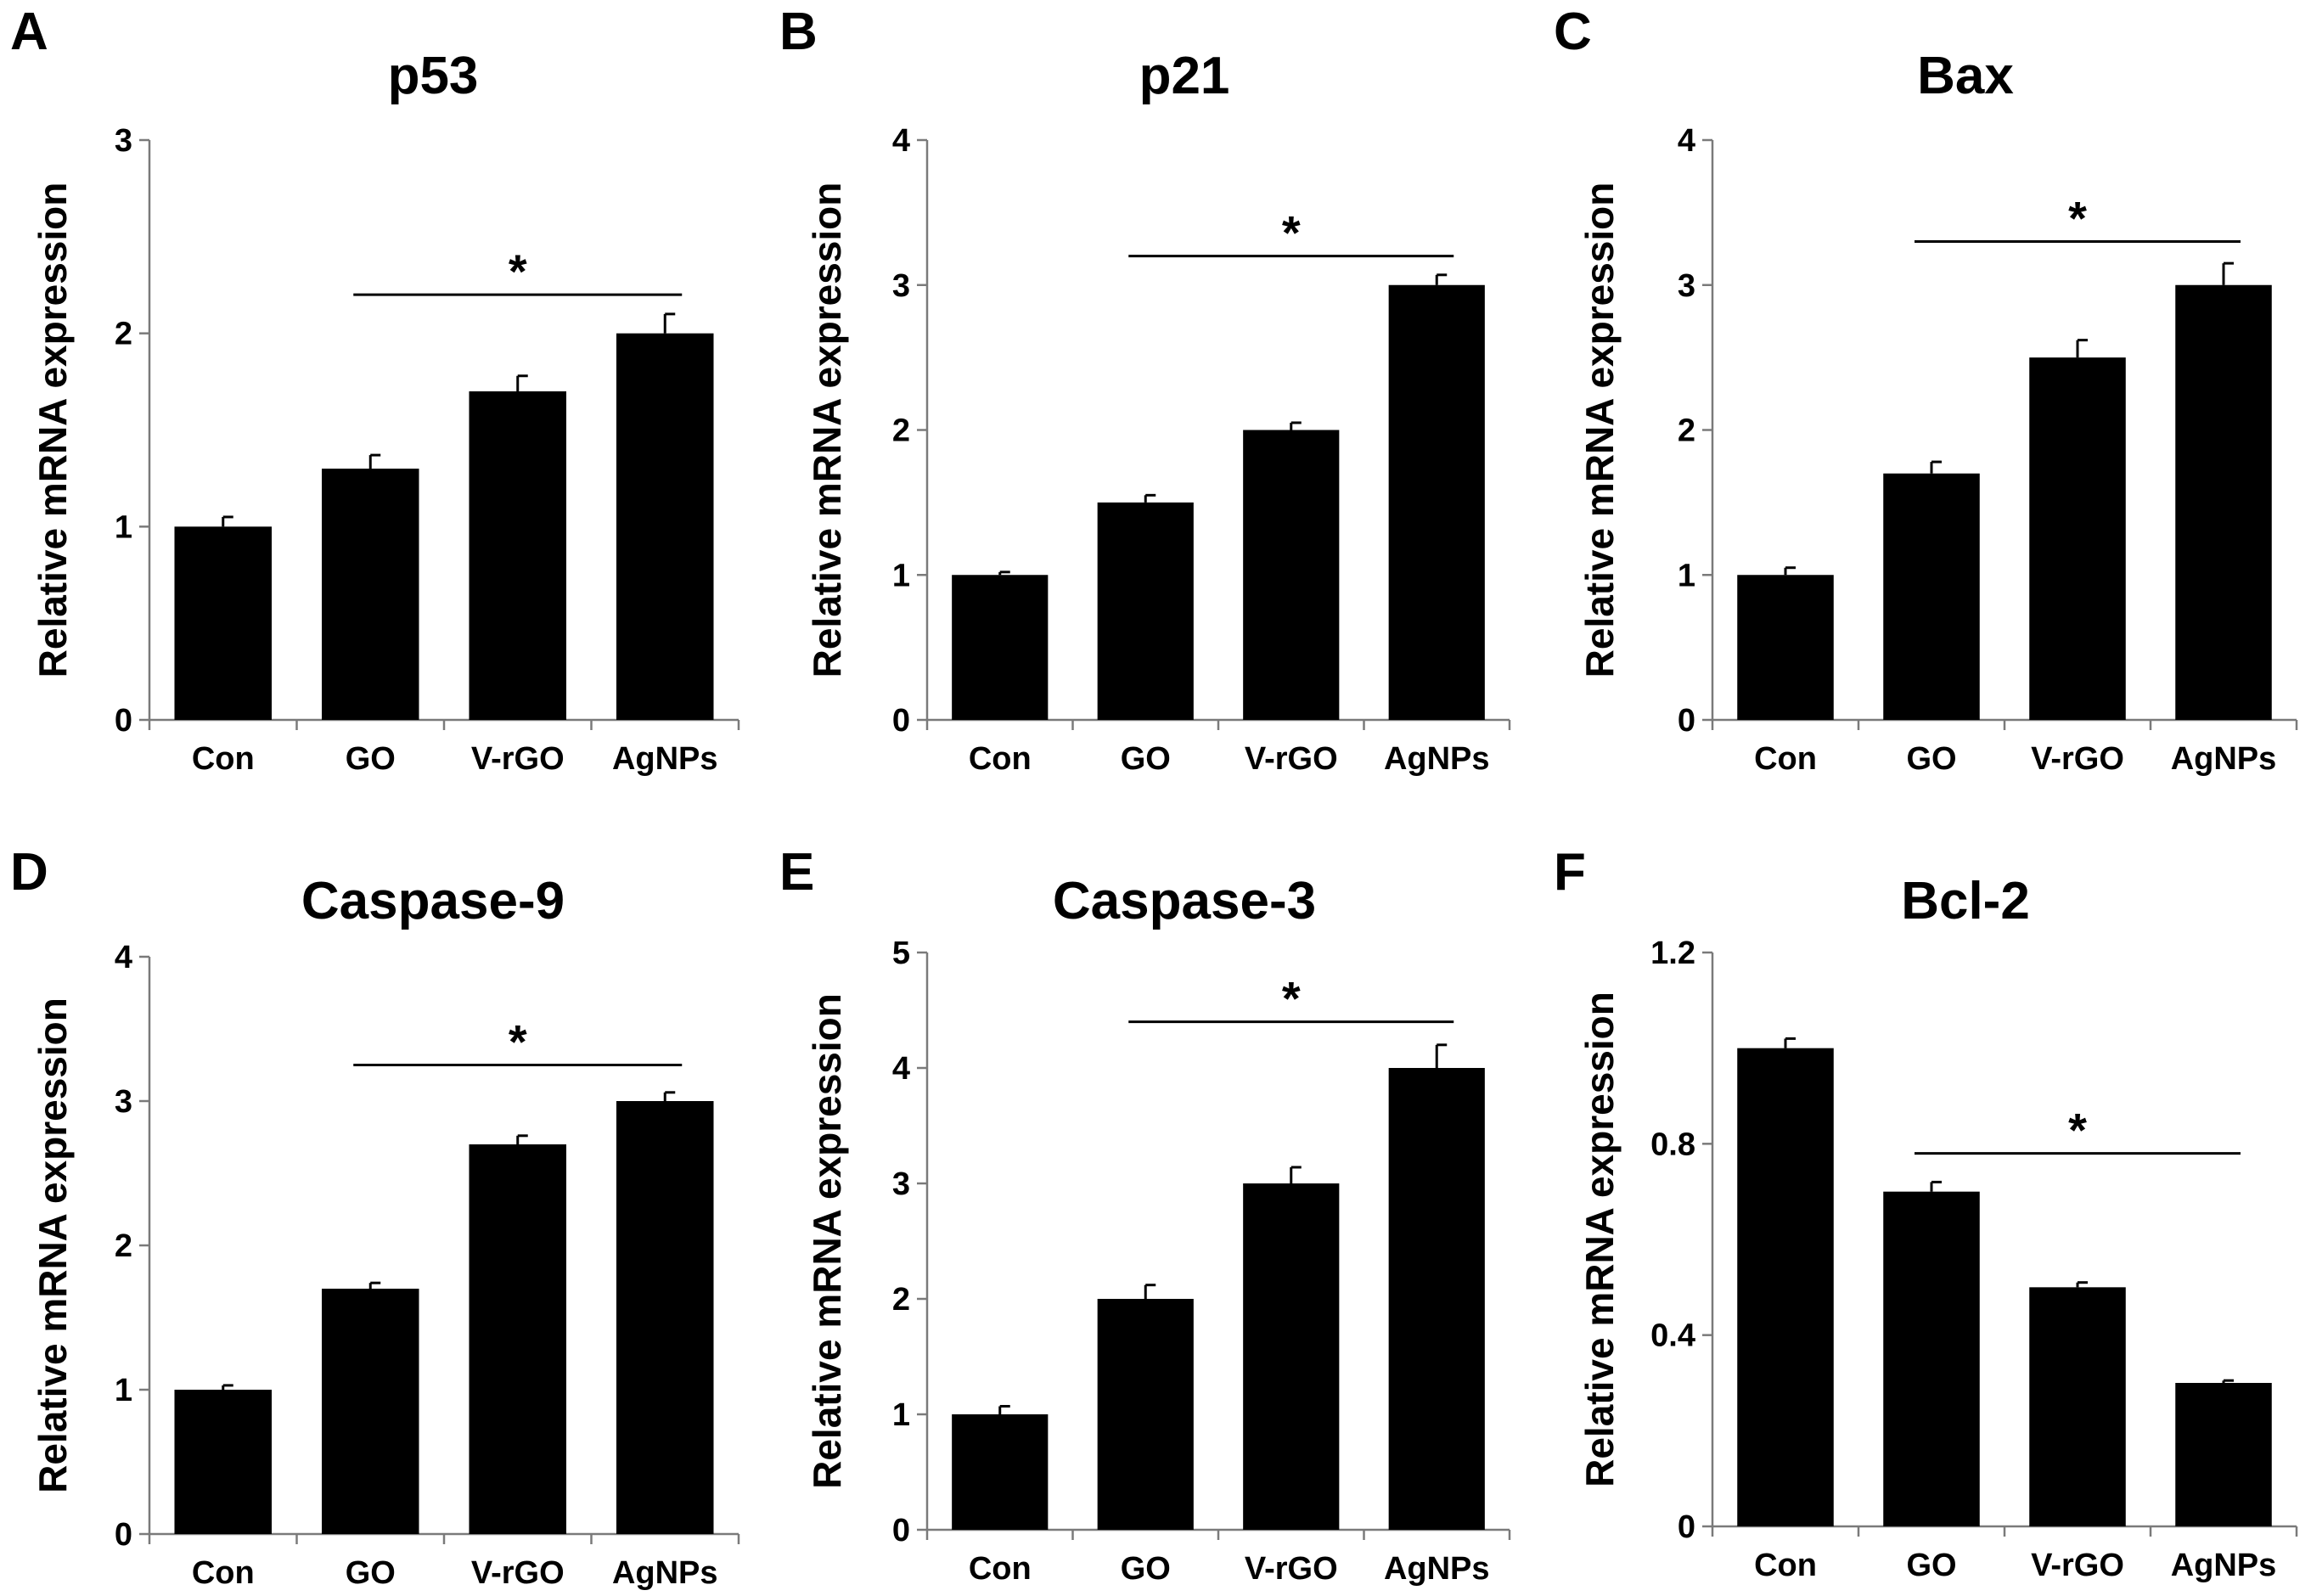 The image size is (2311, 1596). Describe the element at coordinates (796, 872) in the screenshot. I see `panel-letter-e: E` at that location.